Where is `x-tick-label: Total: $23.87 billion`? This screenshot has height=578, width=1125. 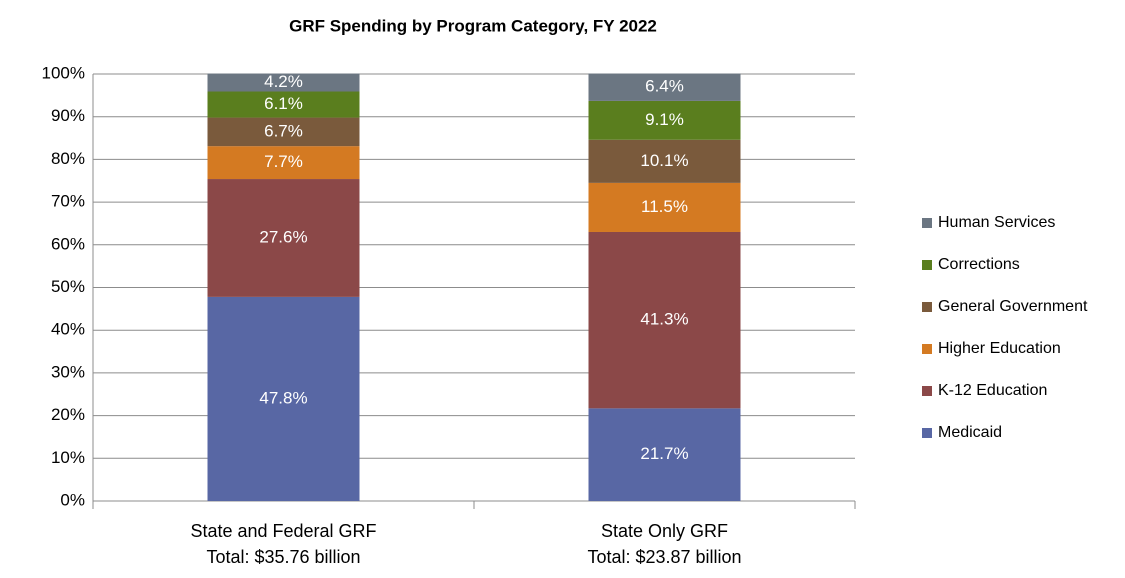
x-tick-label: Total: $23.87 billion is located at coordinates (664, 557).